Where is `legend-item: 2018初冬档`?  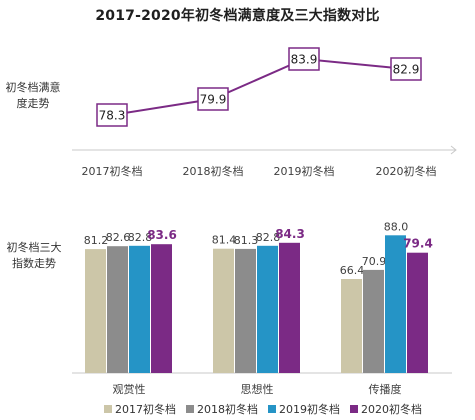
legend-item: 2018初冬档 is located at coordinates (222, 409).